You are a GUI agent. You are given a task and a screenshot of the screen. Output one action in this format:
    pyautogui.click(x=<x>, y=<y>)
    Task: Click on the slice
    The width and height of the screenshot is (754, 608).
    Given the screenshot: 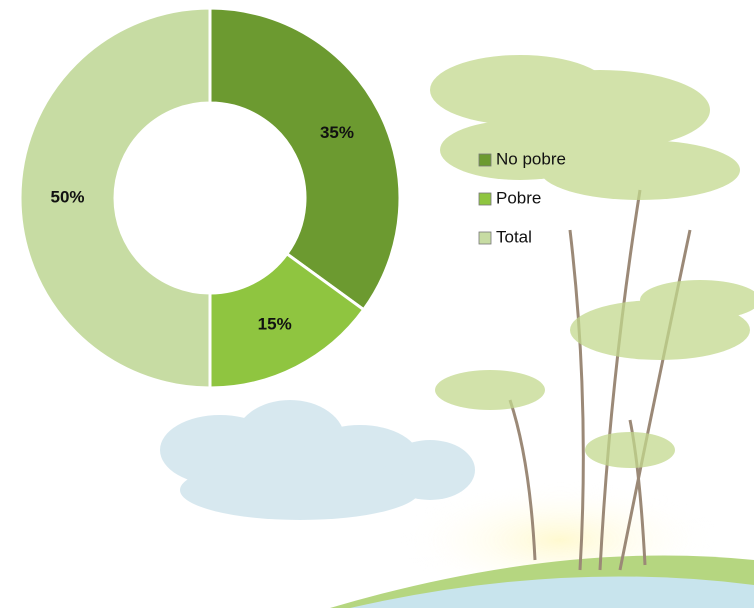 What is the action you would take?
    pyautogui.click(x=305, y=159)
    